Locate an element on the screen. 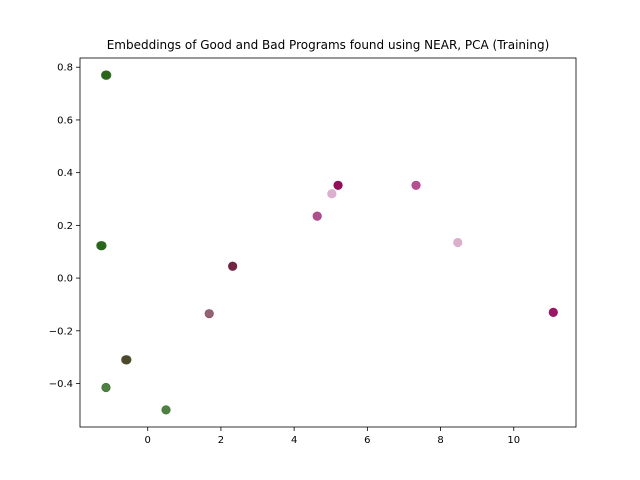 Image resolution: width=640 pixels, height=480 pixels. y-axis: −0.4 −0.2 0.0 0.2 0.4 0.6 0.8 is located at coordinates (64, 226).